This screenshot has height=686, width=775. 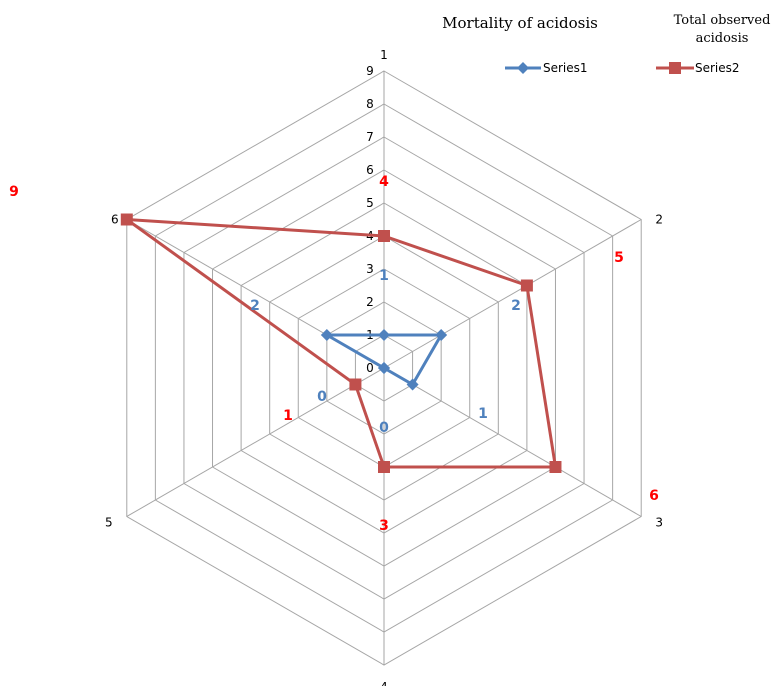 I want to click on category-label-2: 2, so click(x=659, y=220).